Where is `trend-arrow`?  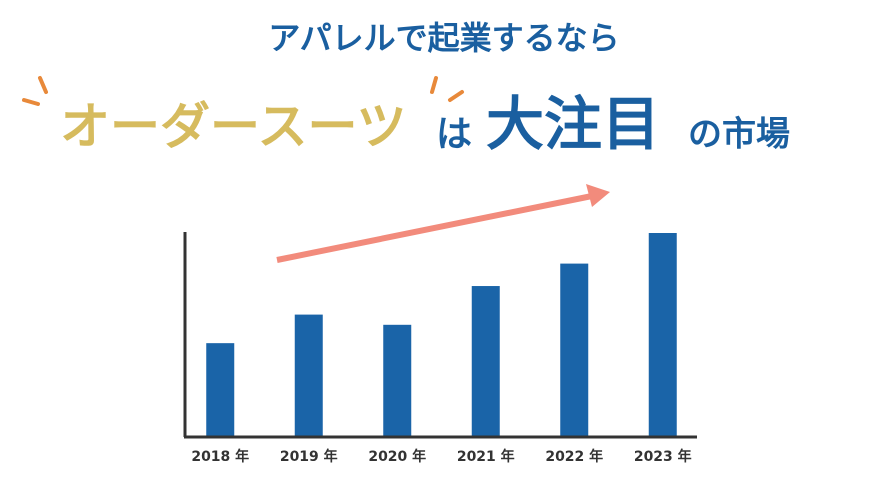 trend-arrow is located at coordinates (443, 223).